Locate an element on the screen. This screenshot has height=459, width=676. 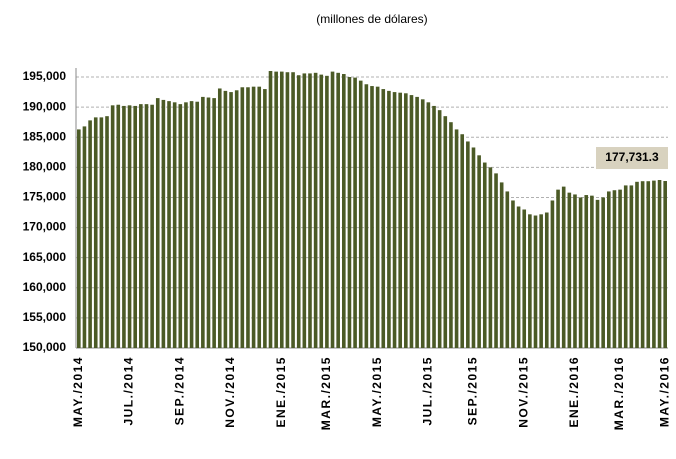
y-tick-label: 155,000 is located at coordinates (45, 317).